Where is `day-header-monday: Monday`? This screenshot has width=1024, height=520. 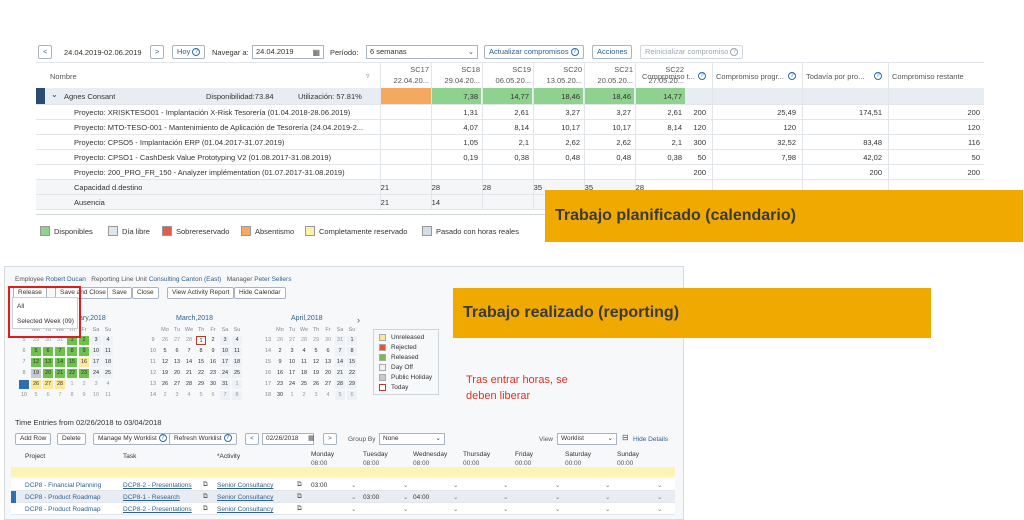
day-header-monday: Monday is located at coordinates (323, 454).